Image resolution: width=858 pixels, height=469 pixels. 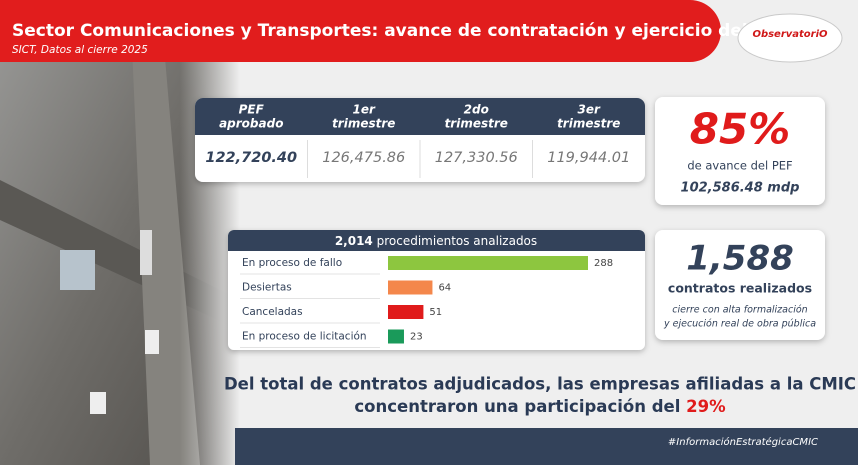 What do you see at coordinates (517, 406) in the screenshot?
I see `conclusion-text: concentraron una participación del` at bounding box center [517, 406].